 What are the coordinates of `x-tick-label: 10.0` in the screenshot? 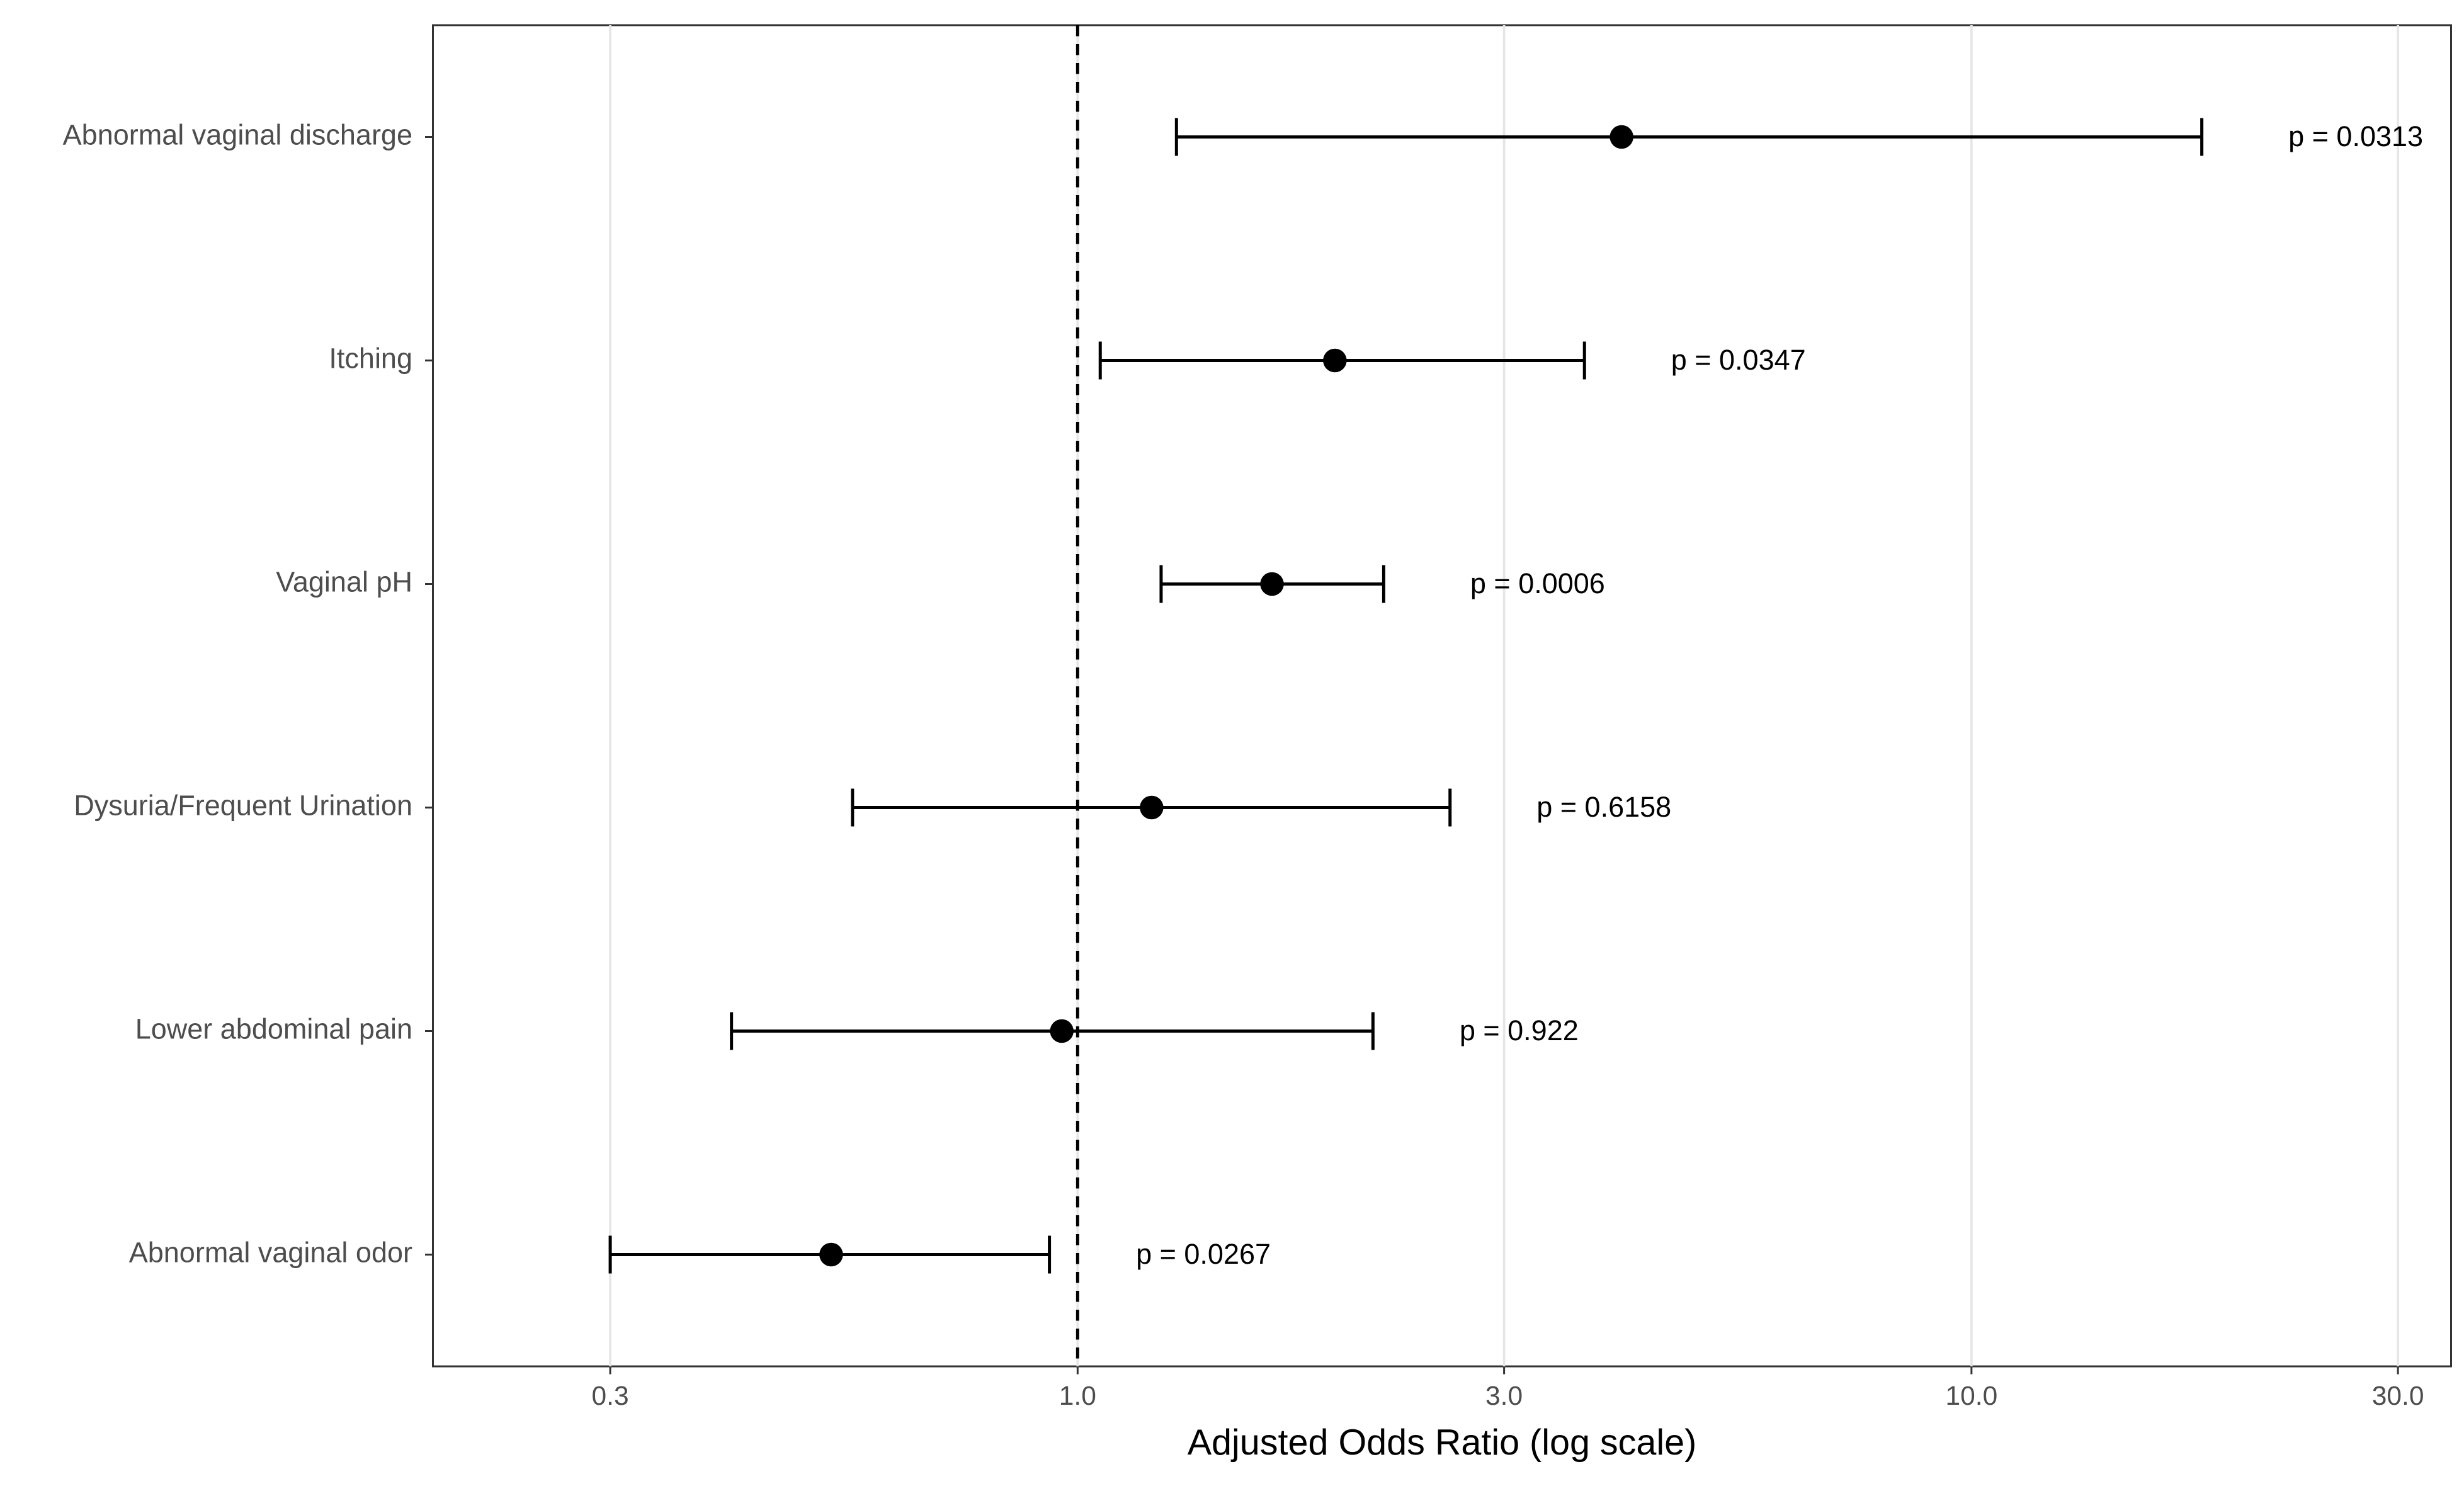 It's located at (1971, 1396).